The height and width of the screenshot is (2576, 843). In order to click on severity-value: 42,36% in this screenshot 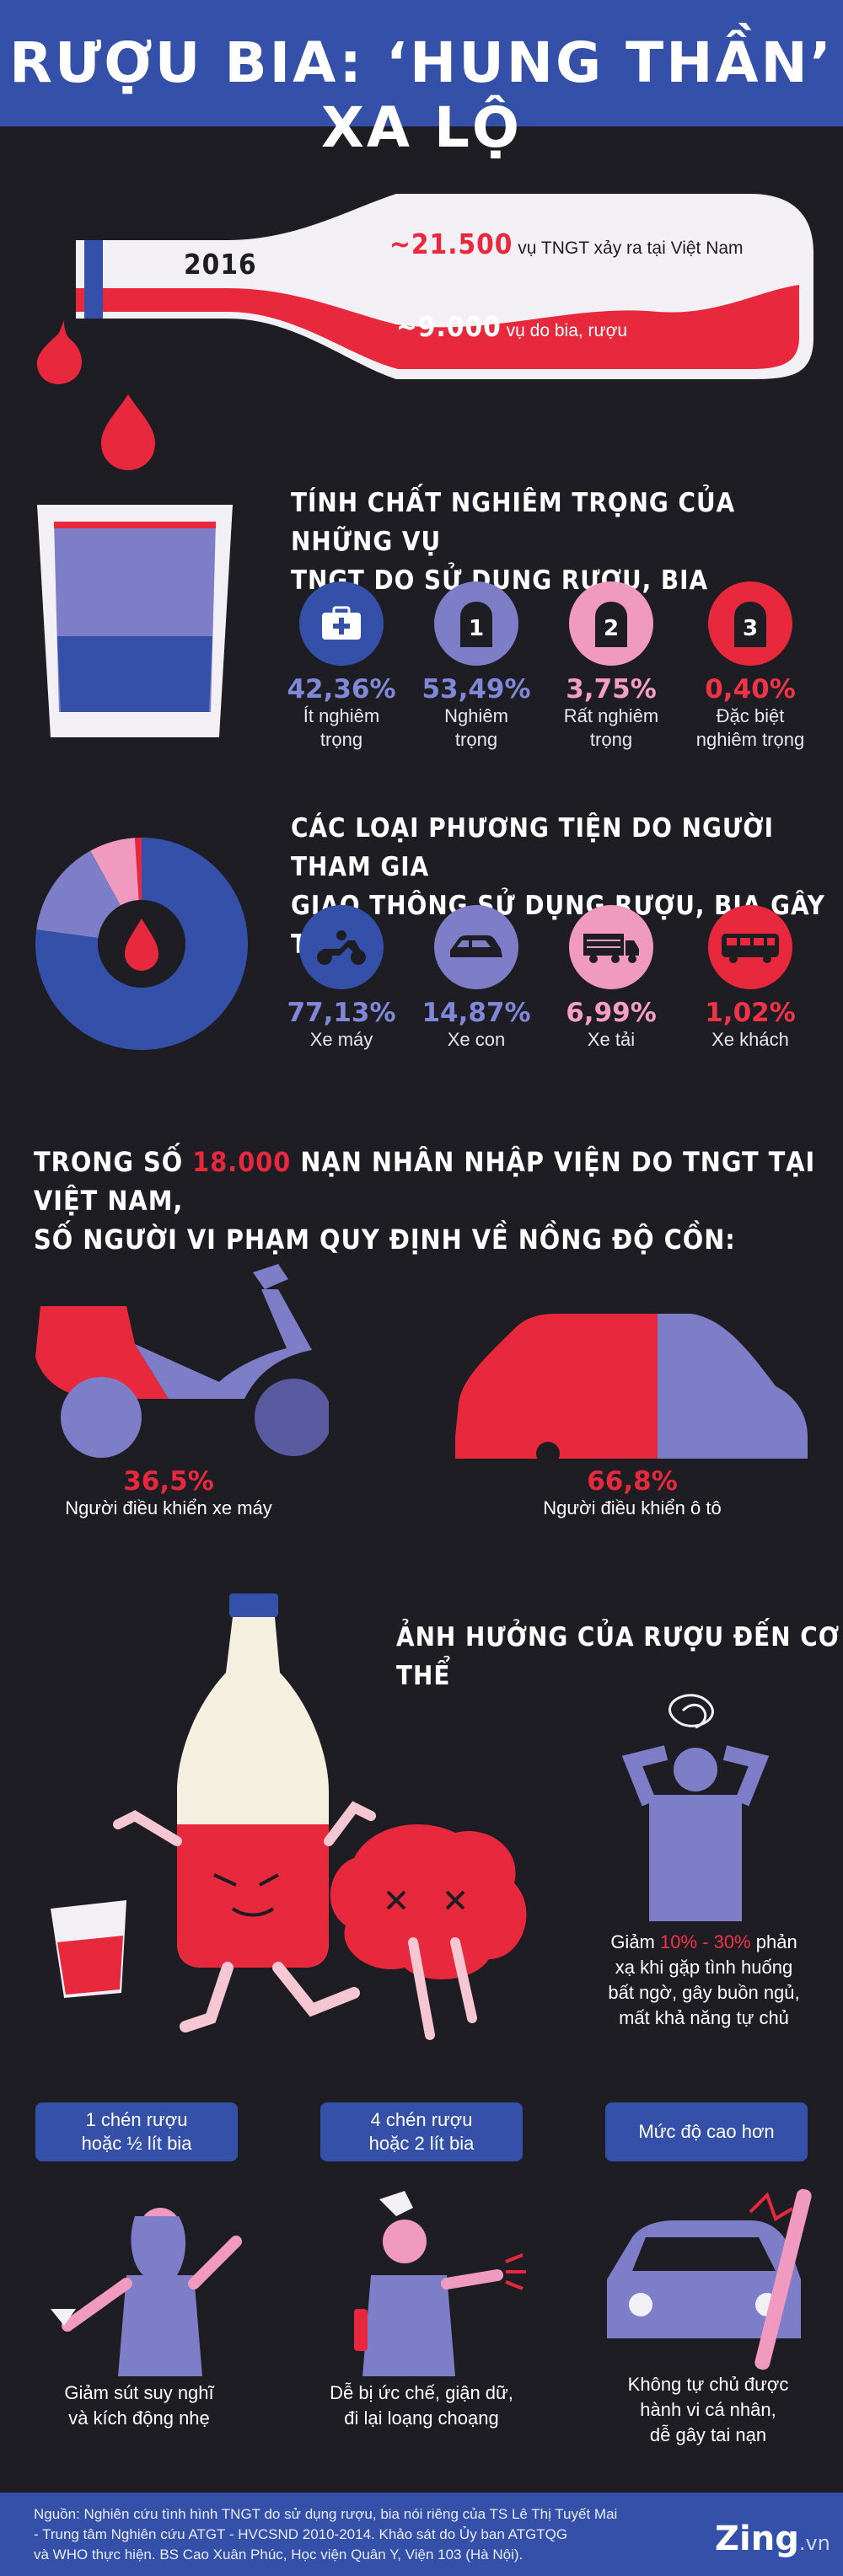, I will do `click(341, 689)`.